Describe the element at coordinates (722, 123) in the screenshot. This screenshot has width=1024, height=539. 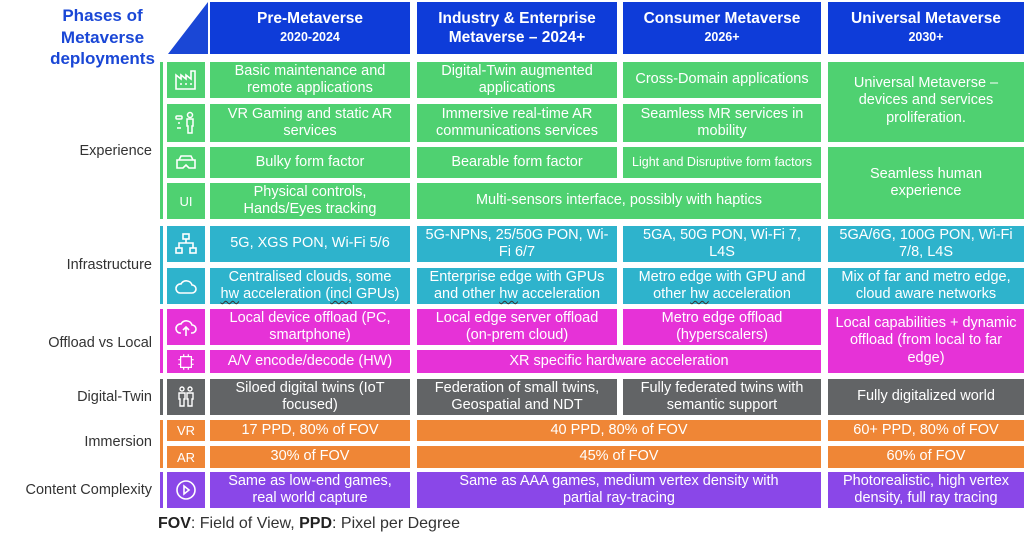
I see `cell-seamless-mr: Seamless MR services in mobility` at that location.